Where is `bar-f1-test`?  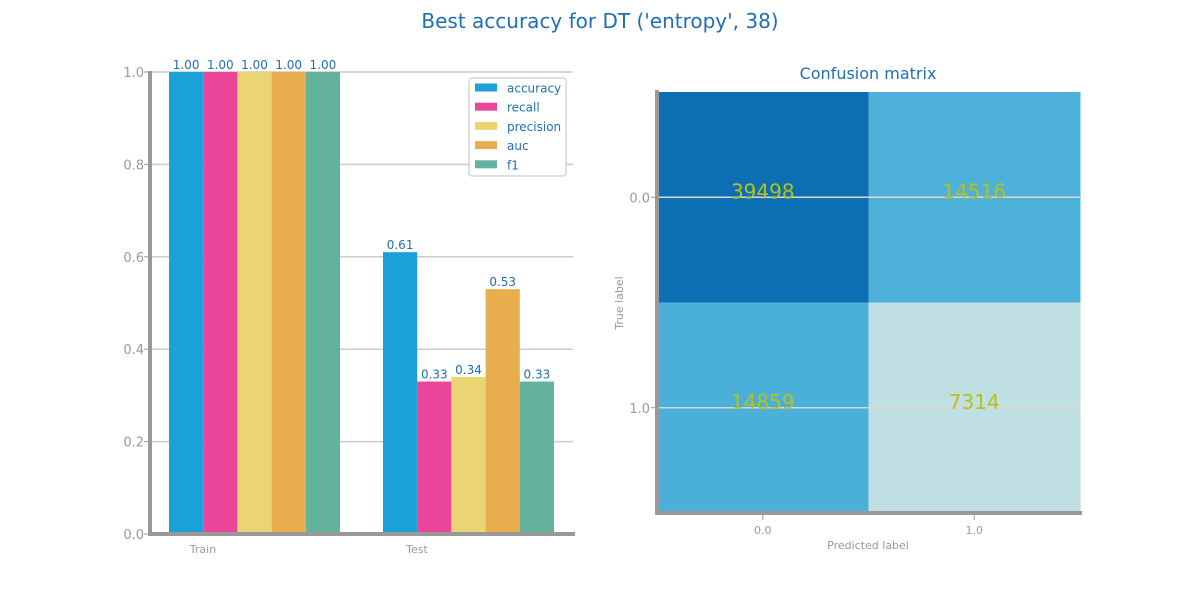 bar-f1-test is located at coordinates (536, 457).